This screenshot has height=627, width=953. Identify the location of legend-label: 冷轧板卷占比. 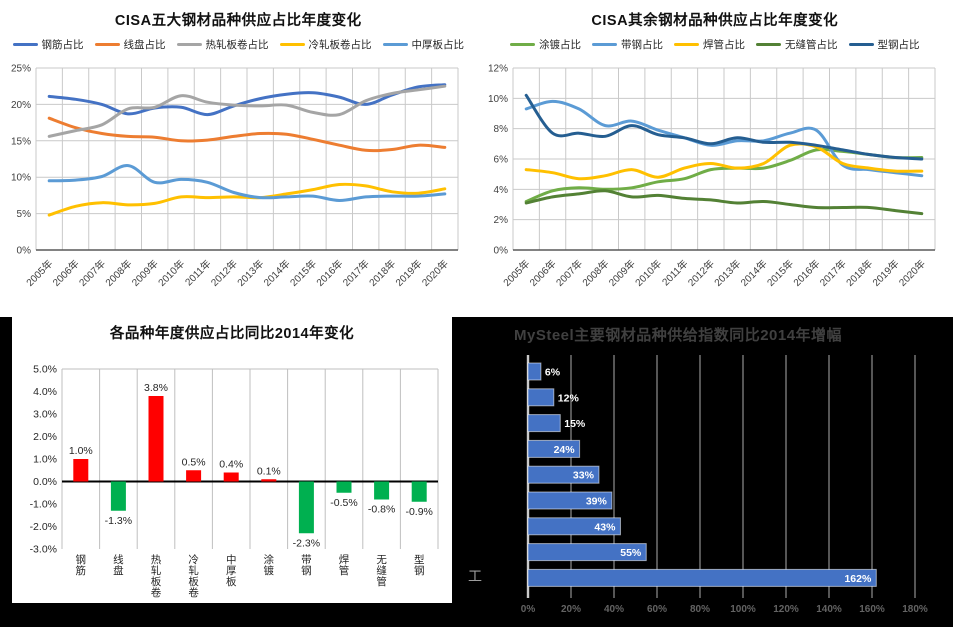
(340, 45).